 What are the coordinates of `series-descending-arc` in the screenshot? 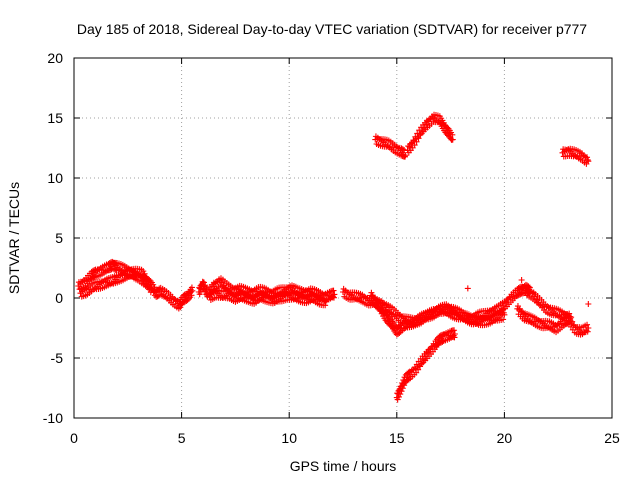 It's located at (425, 365).